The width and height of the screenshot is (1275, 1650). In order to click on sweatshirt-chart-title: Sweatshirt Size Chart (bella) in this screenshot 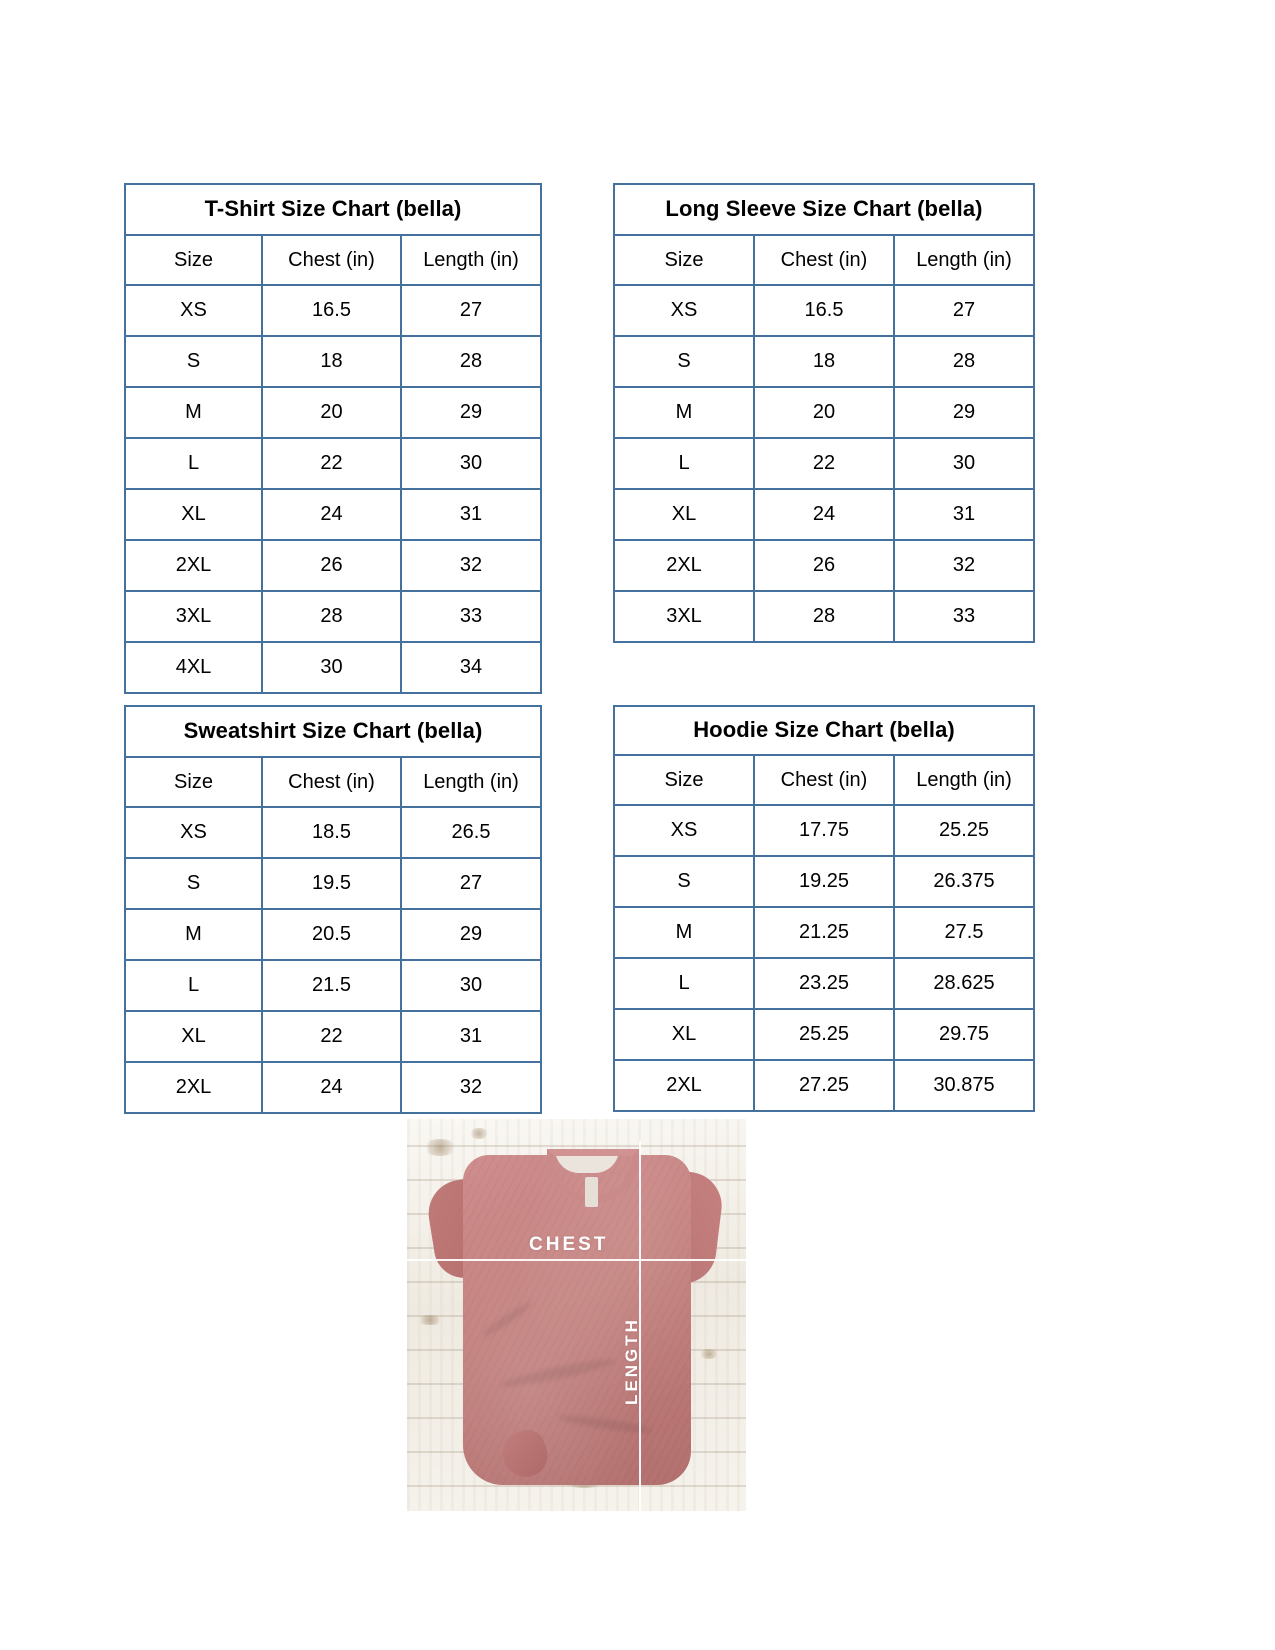, I will do `click(333, 731)`.